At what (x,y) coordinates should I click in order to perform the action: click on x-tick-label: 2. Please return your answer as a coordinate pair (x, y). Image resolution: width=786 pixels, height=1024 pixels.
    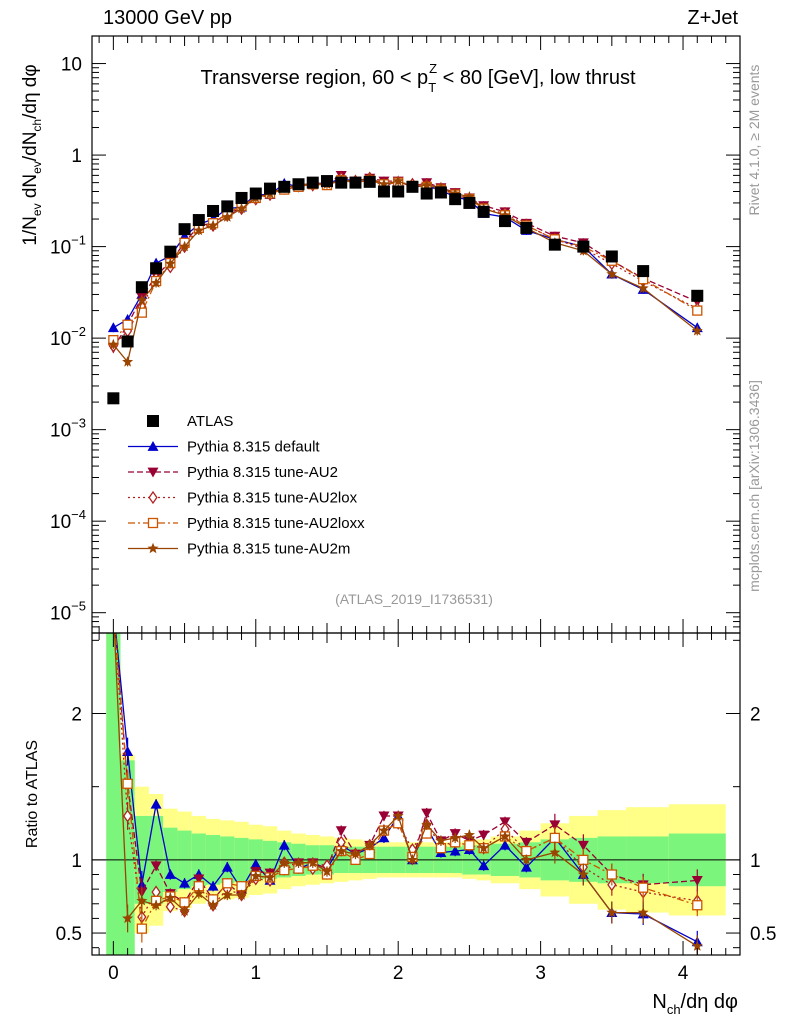
    Looking at the image, I should click on (398, 973).